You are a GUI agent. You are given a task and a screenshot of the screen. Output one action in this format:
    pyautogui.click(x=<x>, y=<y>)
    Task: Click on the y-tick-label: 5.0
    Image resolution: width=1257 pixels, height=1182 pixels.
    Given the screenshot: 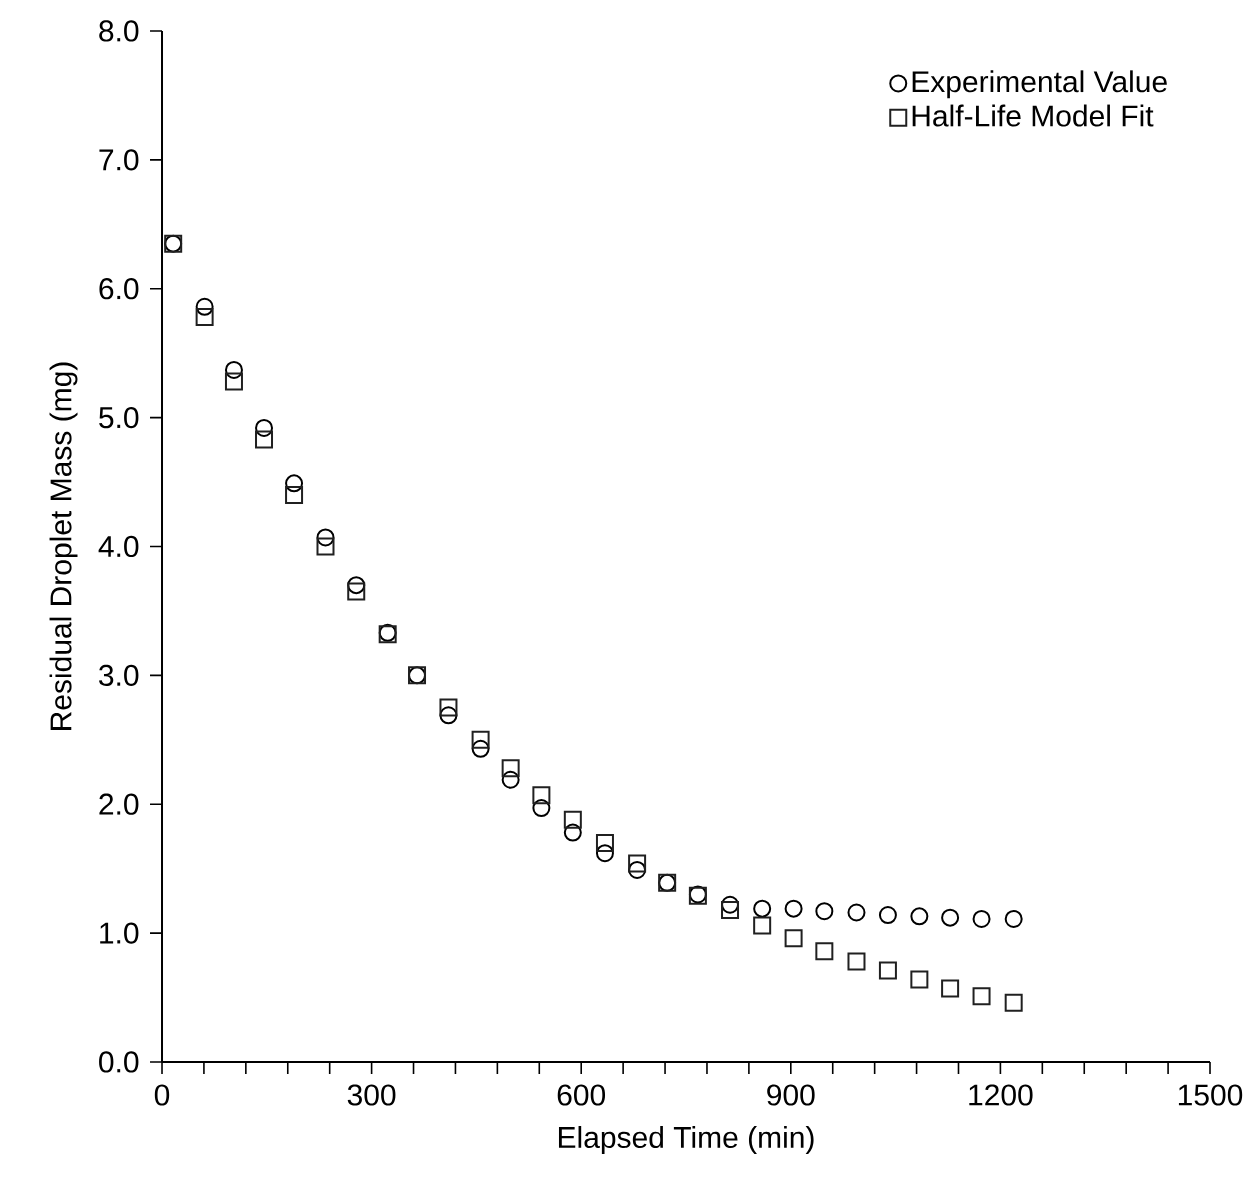 What is the action you would take?
    pyautogui.click(x=119, y=417)
    